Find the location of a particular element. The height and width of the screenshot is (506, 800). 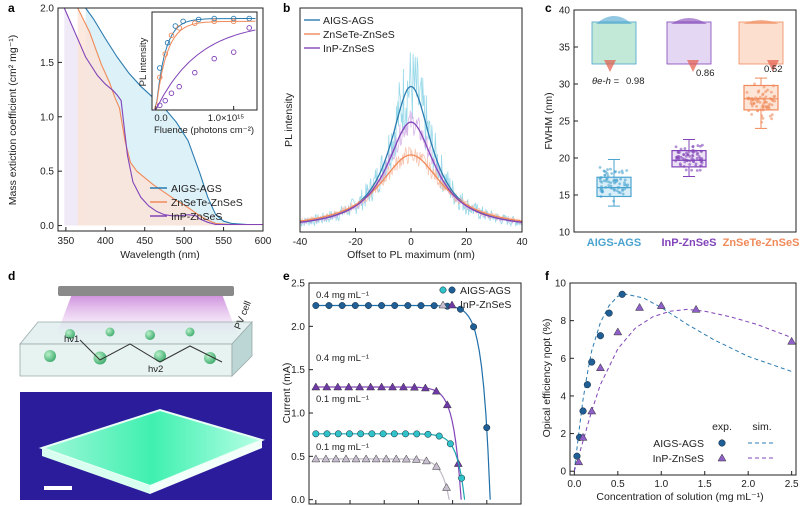

y-tick-label: 25 is located at coordinates (565, 122).